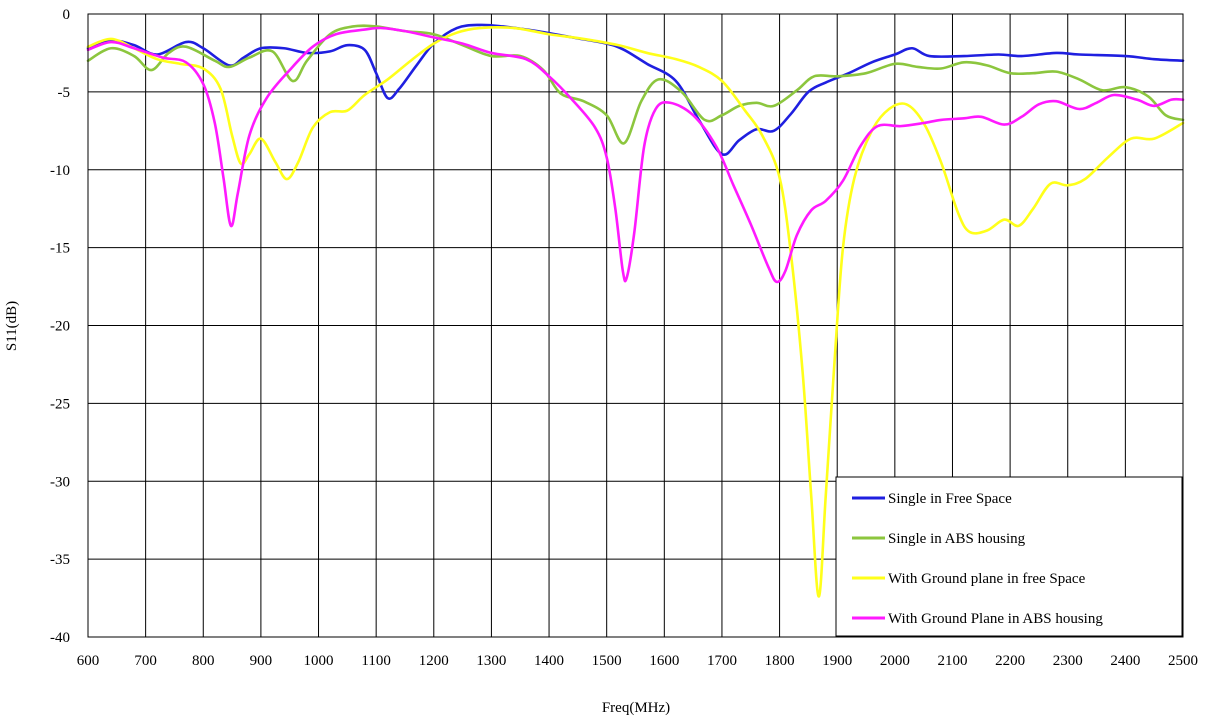 This screenshot has height=720, width=1210. I want to click on legend-label: With Ground plane in free Space, so click(987, 579).